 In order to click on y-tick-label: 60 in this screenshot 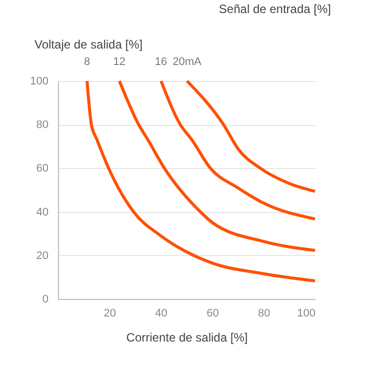, I will do `click(42, 168)`.